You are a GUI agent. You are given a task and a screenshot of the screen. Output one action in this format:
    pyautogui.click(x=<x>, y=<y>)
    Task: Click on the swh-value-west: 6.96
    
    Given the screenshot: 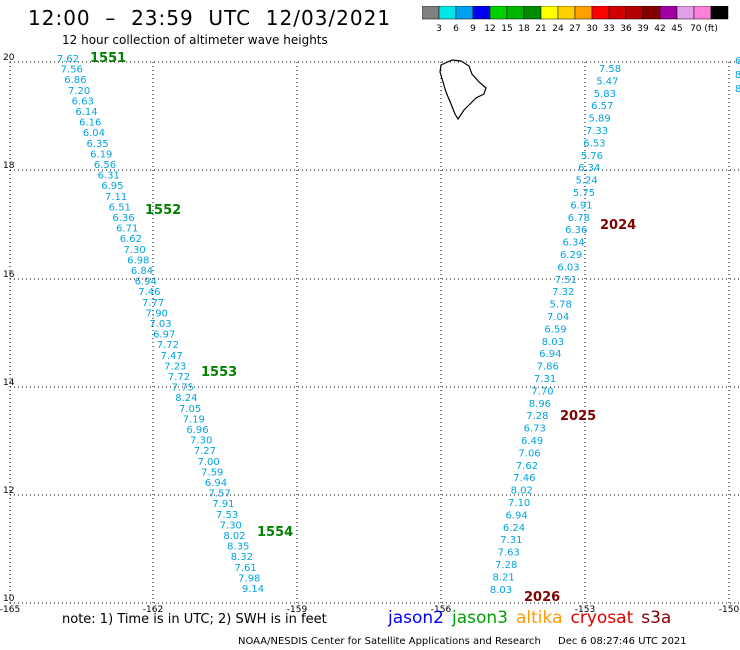 What is the action you would take?
    pyautogui.click(x=197, y=430)
    